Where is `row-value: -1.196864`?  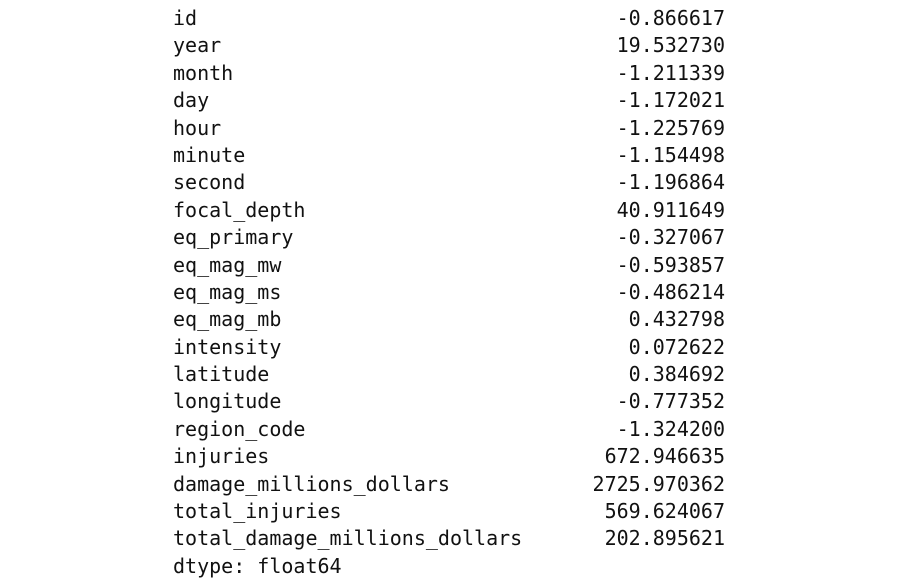
row-value: -1.196864 is located at coordinates (670, 182).